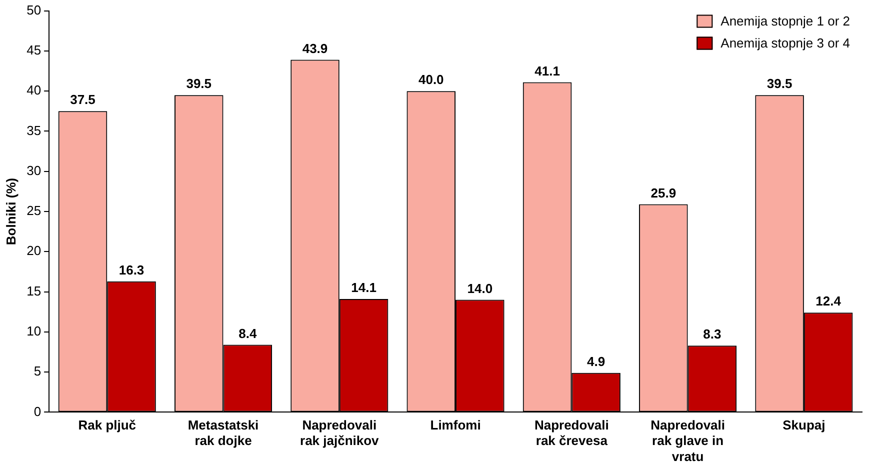 The image size is (872, 471). I want to click on y-axis-title: Bolniki (%), so click(10, 212).